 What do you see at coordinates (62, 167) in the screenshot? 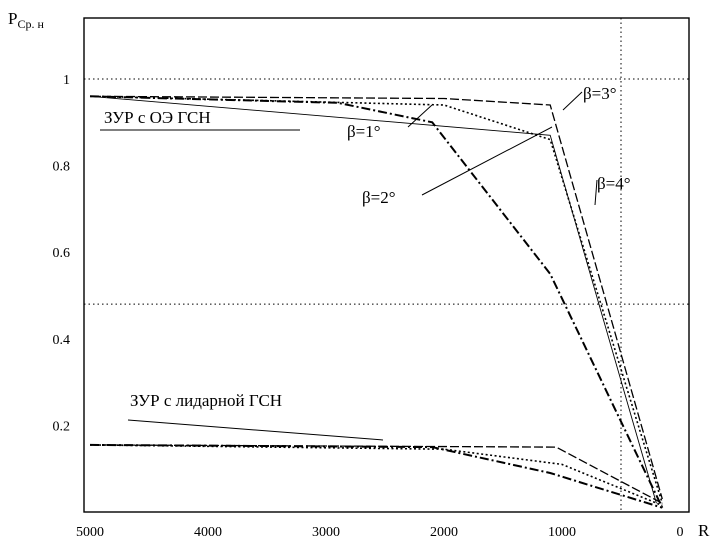
I see `y-tick-label: 0.8` at bounding box center [62, 167].